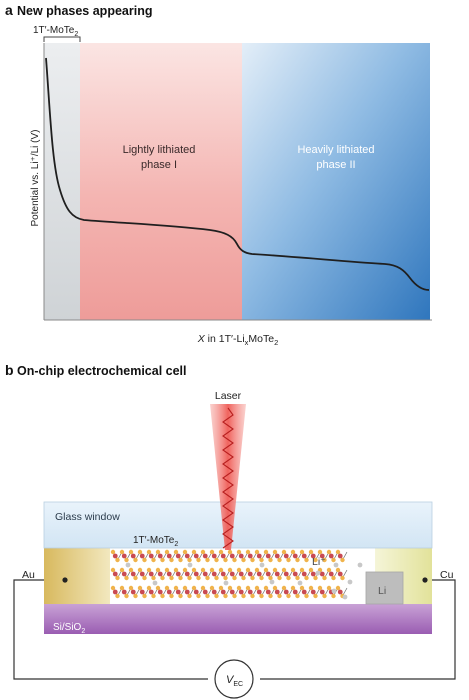 This screenshot has width=469, height=700. What do you see at coordinates (234, 629) in the screenshot?
I see `circuit-wire` at bounding box center [234, 629].